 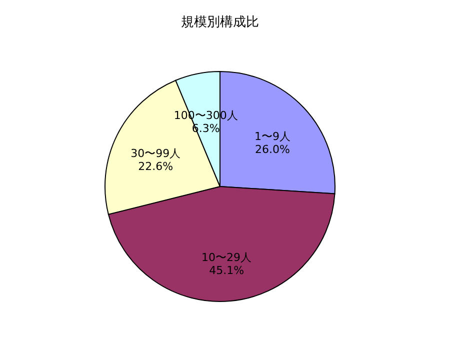 What do you see at coordinates (155, 153) in the screenshot?
I see `slice-label: 30〜99人` at bounding box center [155, 153].